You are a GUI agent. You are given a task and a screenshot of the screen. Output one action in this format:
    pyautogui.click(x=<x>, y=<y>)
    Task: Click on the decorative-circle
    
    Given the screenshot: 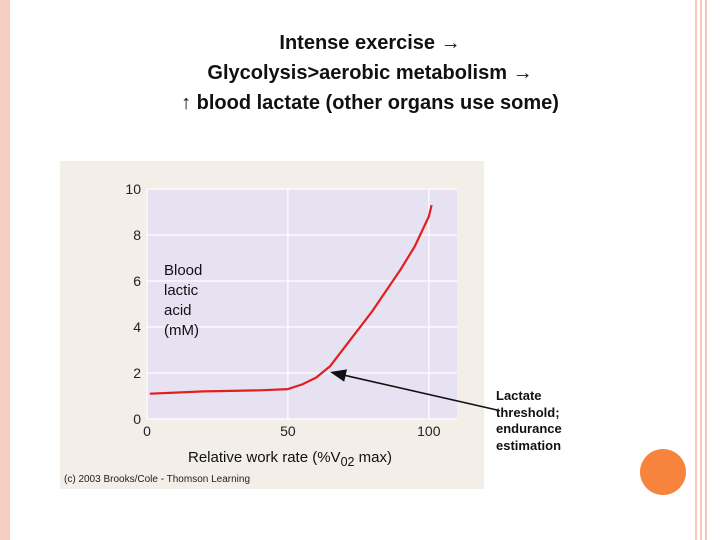 What is the action you would take?
    pyautogui.click(x=663, y=472)
    